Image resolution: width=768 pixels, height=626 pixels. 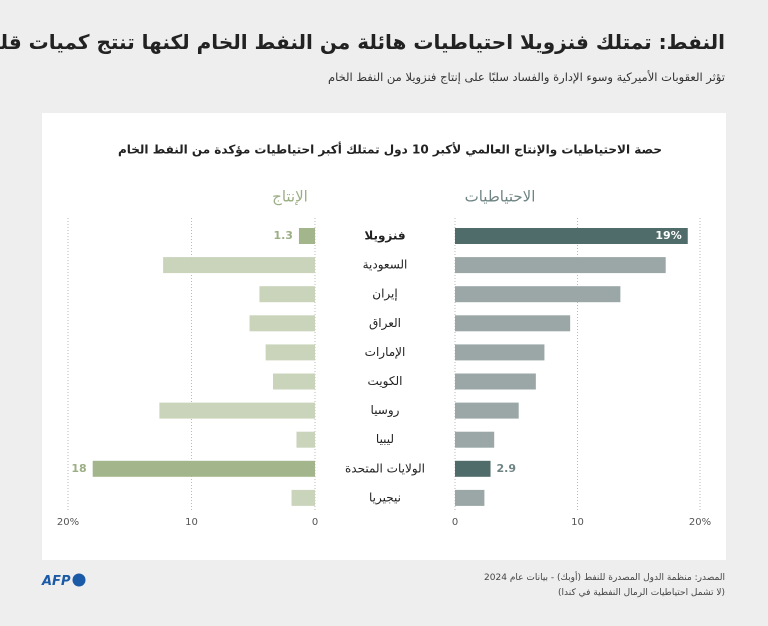 What do you see at coordinates (385, 323) in the screenshot?
I see `category-label: العراق` at bounding box center [385, 323].